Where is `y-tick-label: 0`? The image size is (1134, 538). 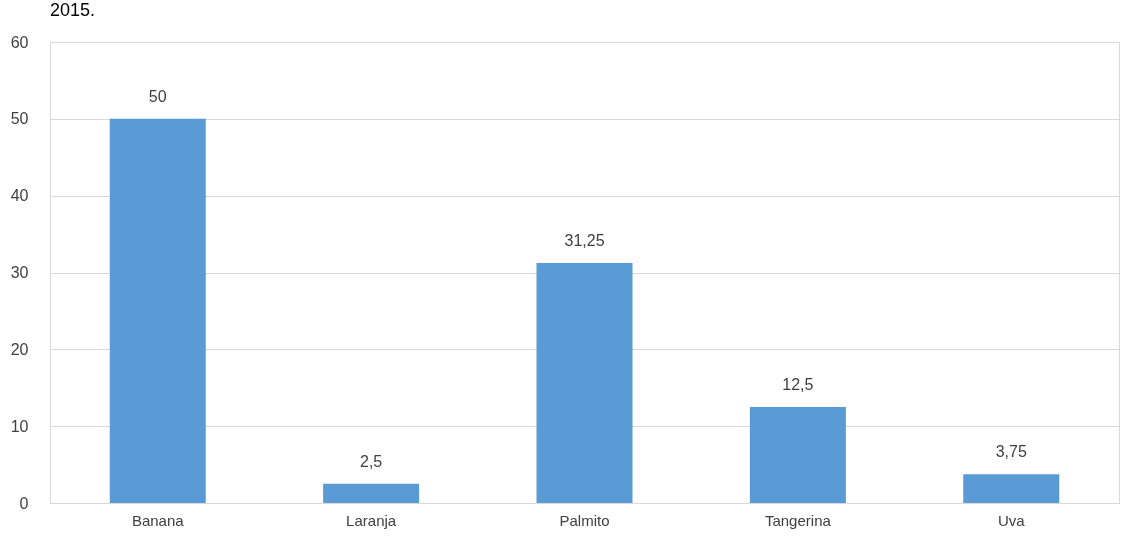
y-tick-label: 0 is located at coordinates (24, 503).